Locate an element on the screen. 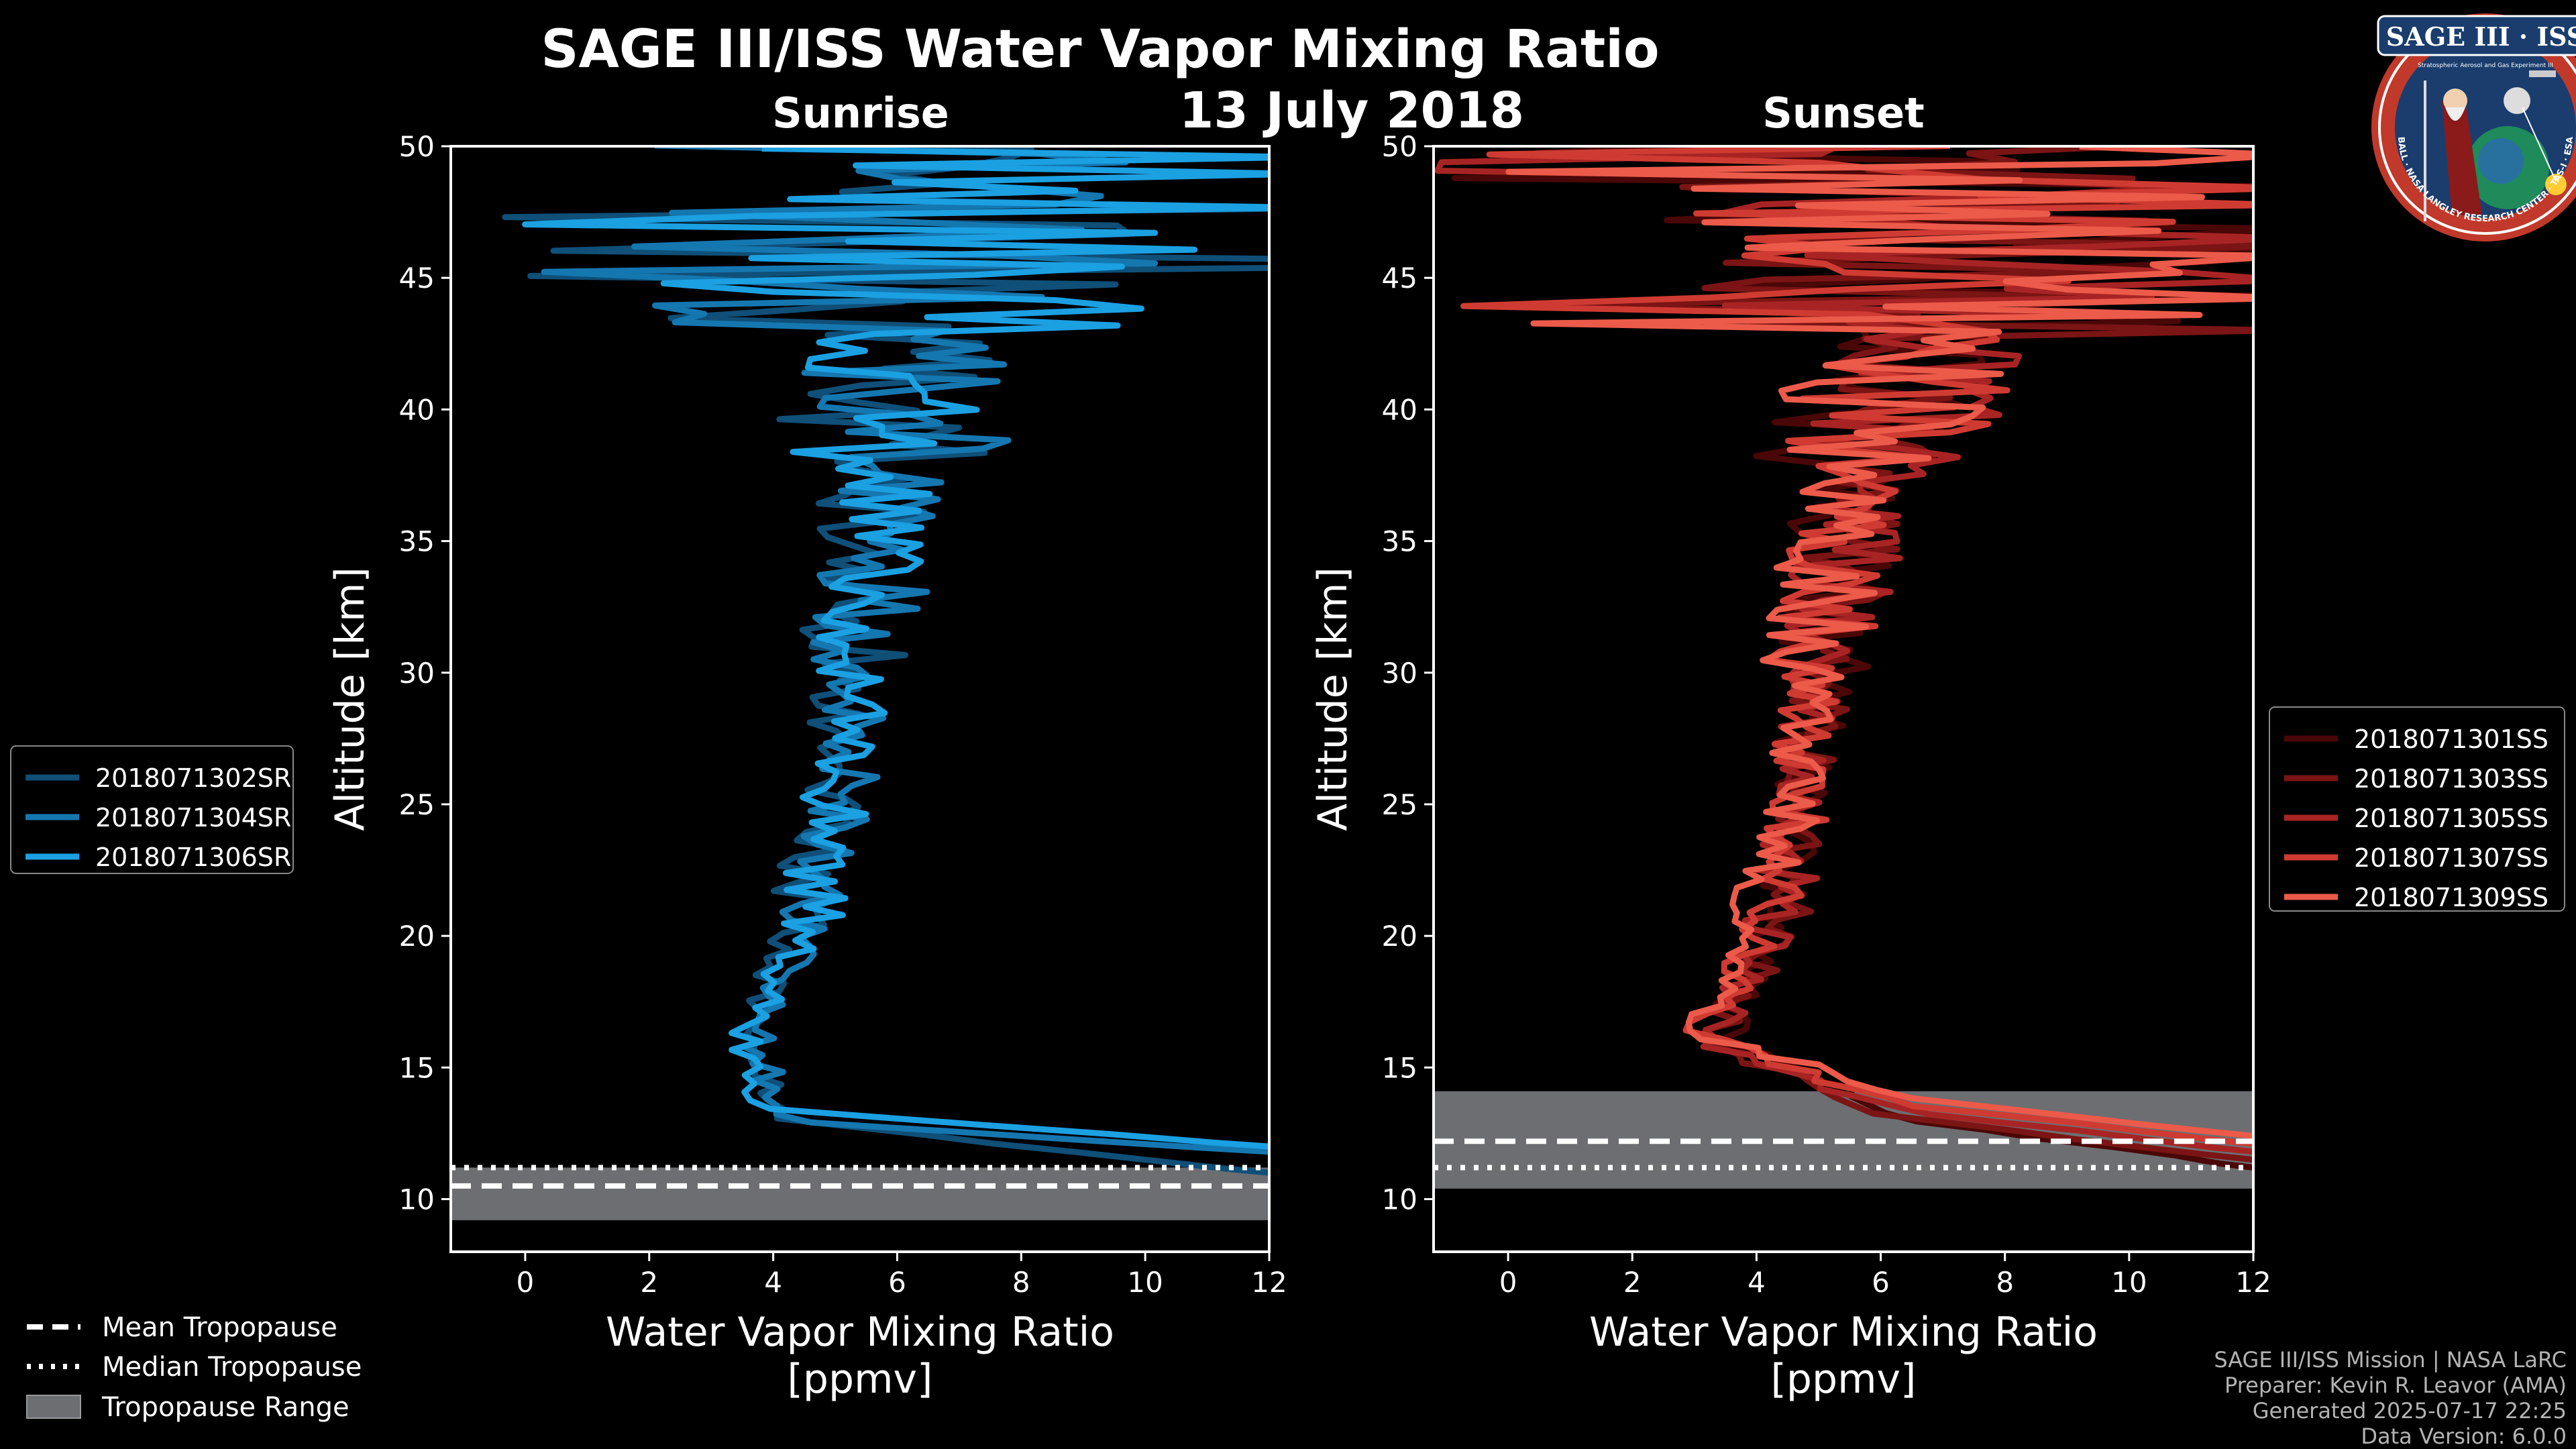  sunrise-subtitle: Sunrise is located at coordinates (860, 113).